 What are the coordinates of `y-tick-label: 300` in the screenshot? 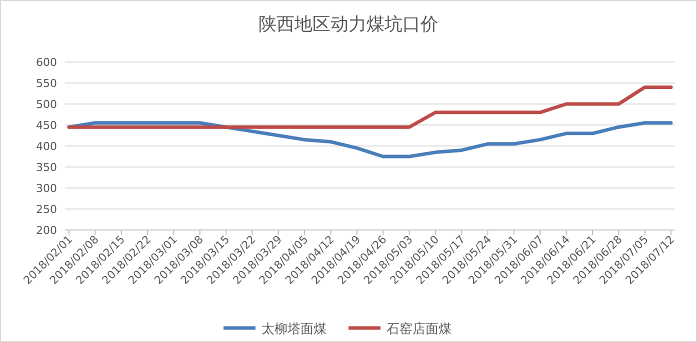 It's located at (46, 188).